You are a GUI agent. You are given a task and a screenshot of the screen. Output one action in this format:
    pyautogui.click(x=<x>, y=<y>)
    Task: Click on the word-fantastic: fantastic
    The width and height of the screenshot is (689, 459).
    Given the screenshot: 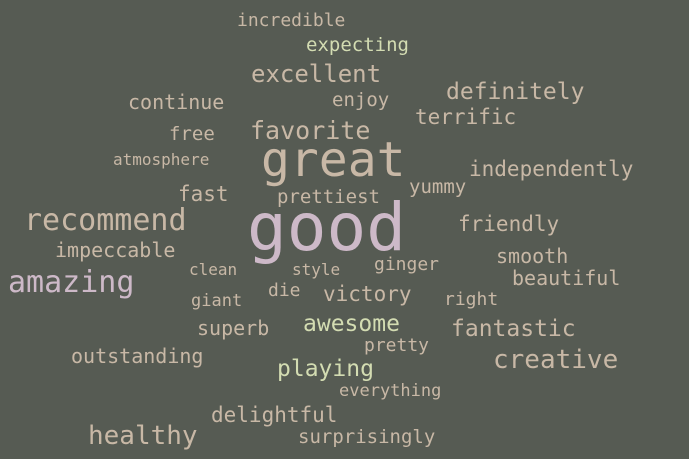 What is the action you would take?
    pyautogui.click(x=513, y=329)
    